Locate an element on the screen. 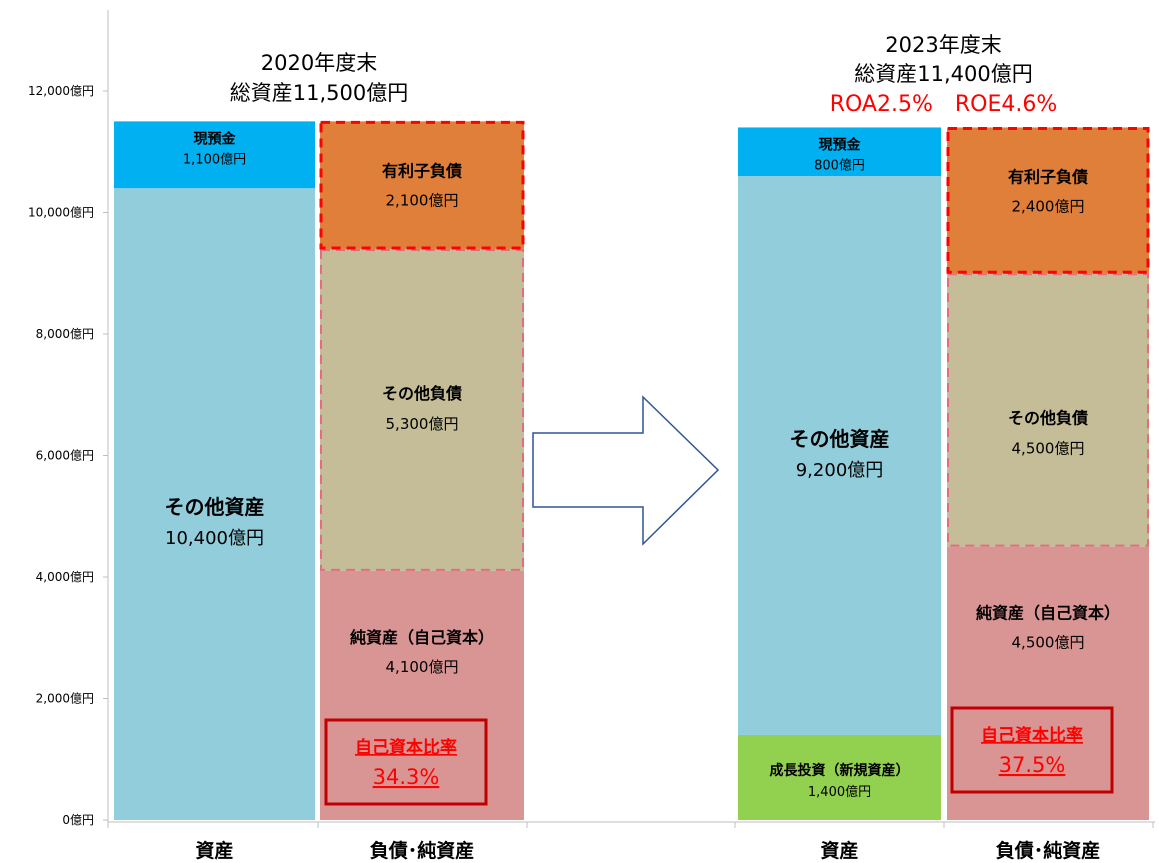  y-tick-label: 10,000億円 is located at coordinates (61, 213).